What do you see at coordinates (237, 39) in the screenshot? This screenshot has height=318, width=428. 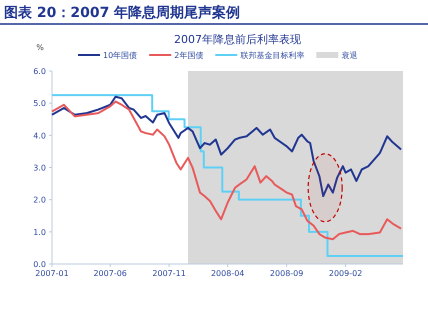 I see `chart-subtitle: 2007年降息前后利率表现` at bounding box center [237, 39].